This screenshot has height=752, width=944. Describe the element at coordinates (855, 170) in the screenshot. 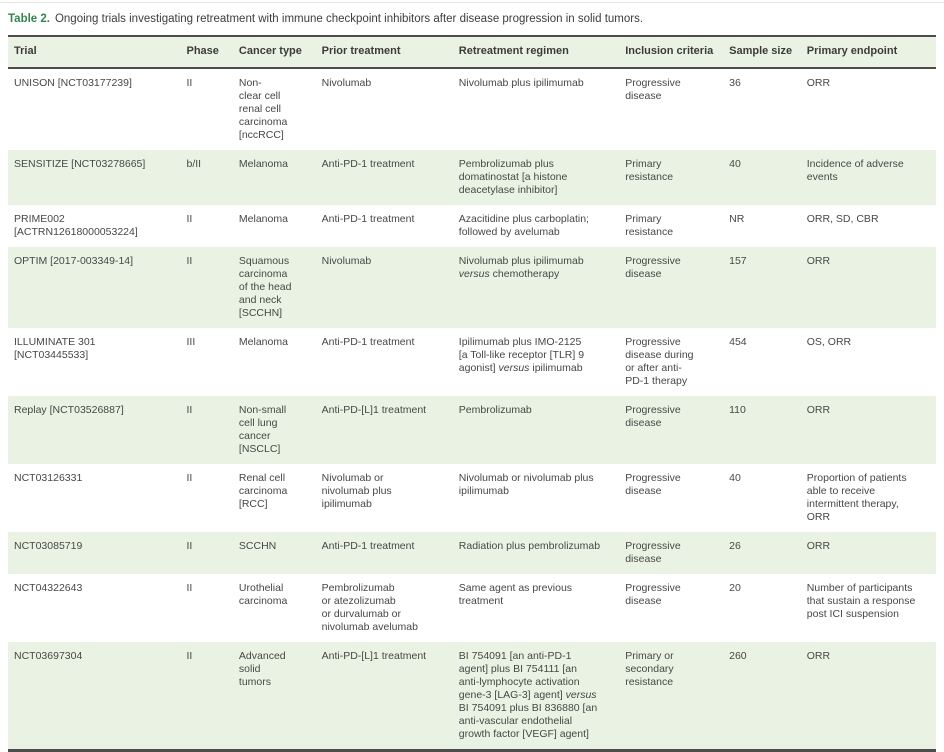

I see `cell-primary-endpoint: Incidence of adverse events` at that location.